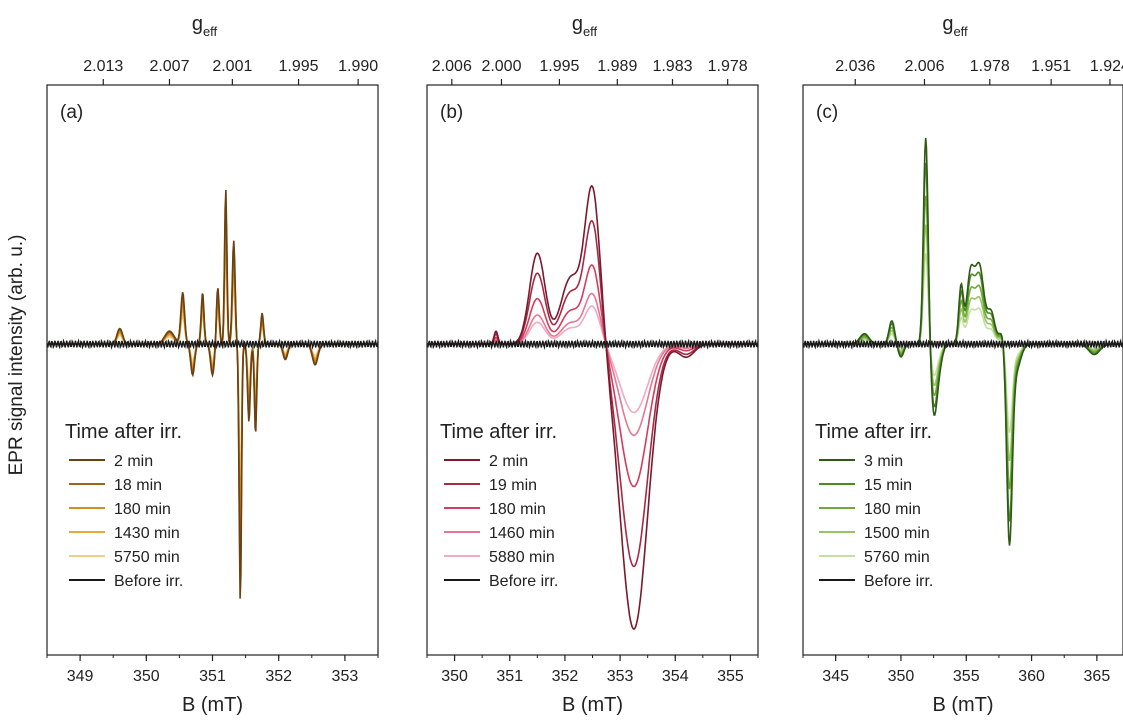  Describe the element at coordinates (147, 557) in the screenshot. I see `legend-item-label: 5750 min` at that location.